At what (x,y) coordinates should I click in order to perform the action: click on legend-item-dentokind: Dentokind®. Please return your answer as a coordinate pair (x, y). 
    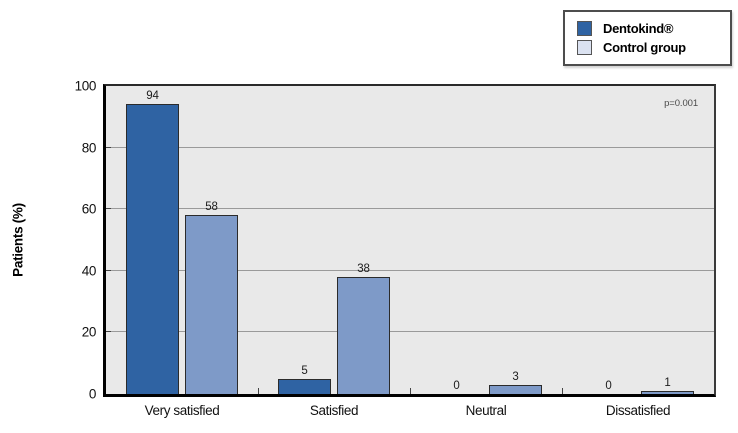
    Looking at the image, I should click on (648, 28).